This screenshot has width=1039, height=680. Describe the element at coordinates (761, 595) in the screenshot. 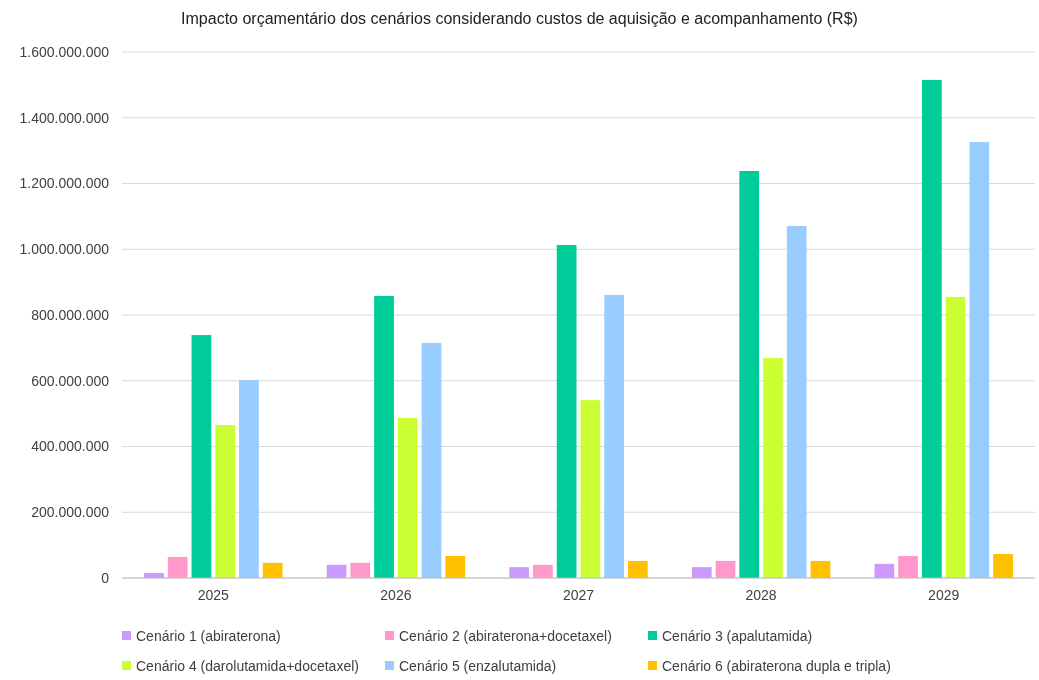

I see `x-tick-label: 2028` at that location.